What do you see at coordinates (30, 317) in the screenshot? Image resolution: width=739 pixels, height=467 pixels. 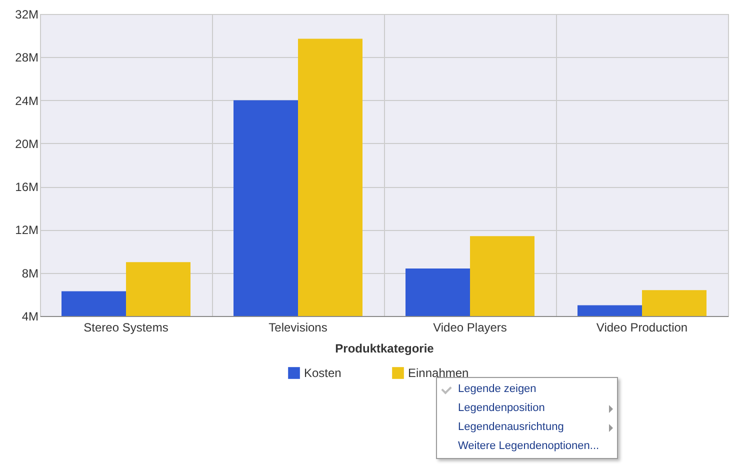 I see `y-tick-label: 4M` at bounding box center [30, 317].